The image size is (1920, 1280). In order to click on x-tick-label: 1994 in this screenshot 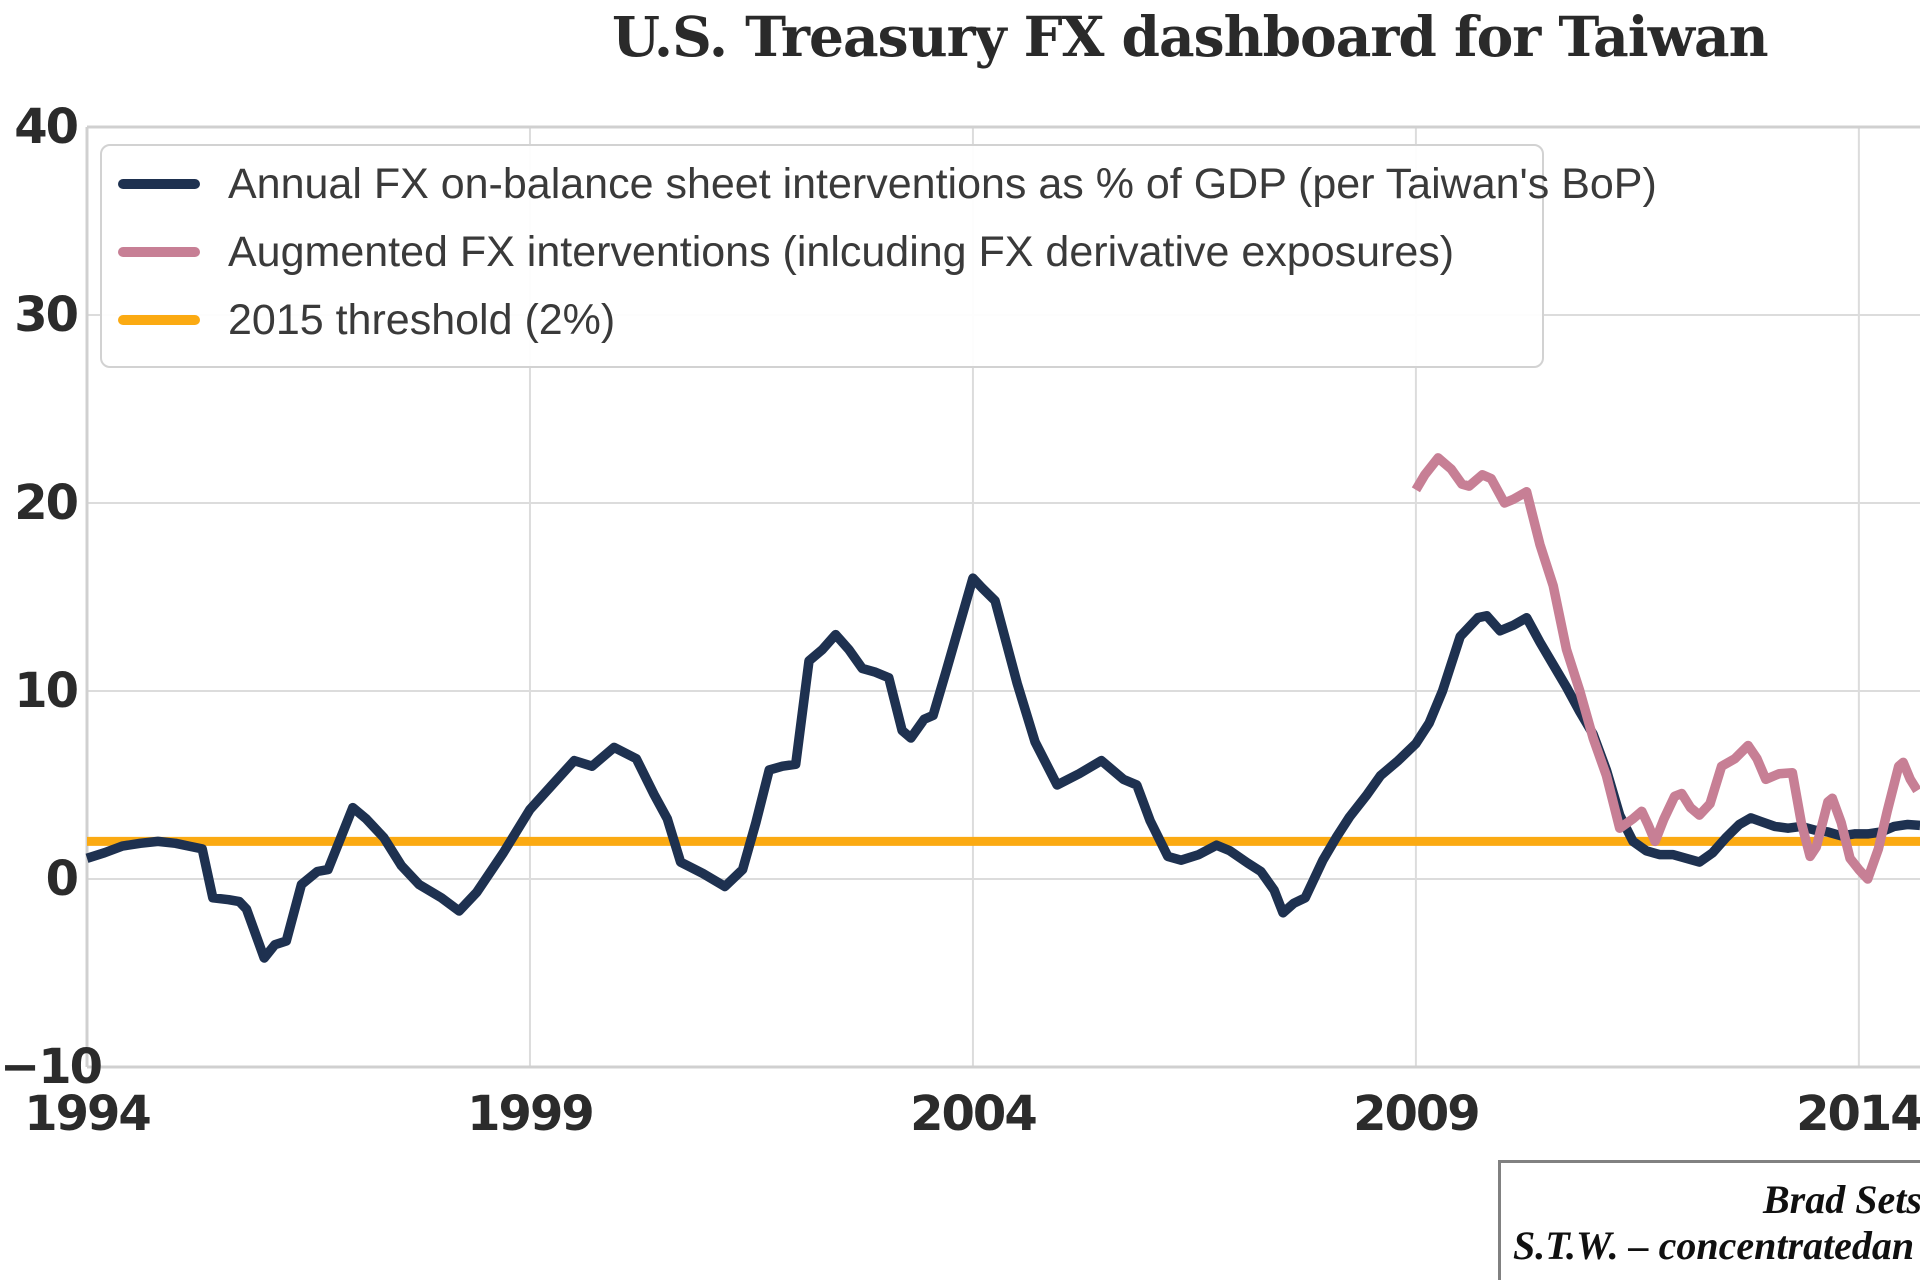, I will do `click(88, 1114)`.